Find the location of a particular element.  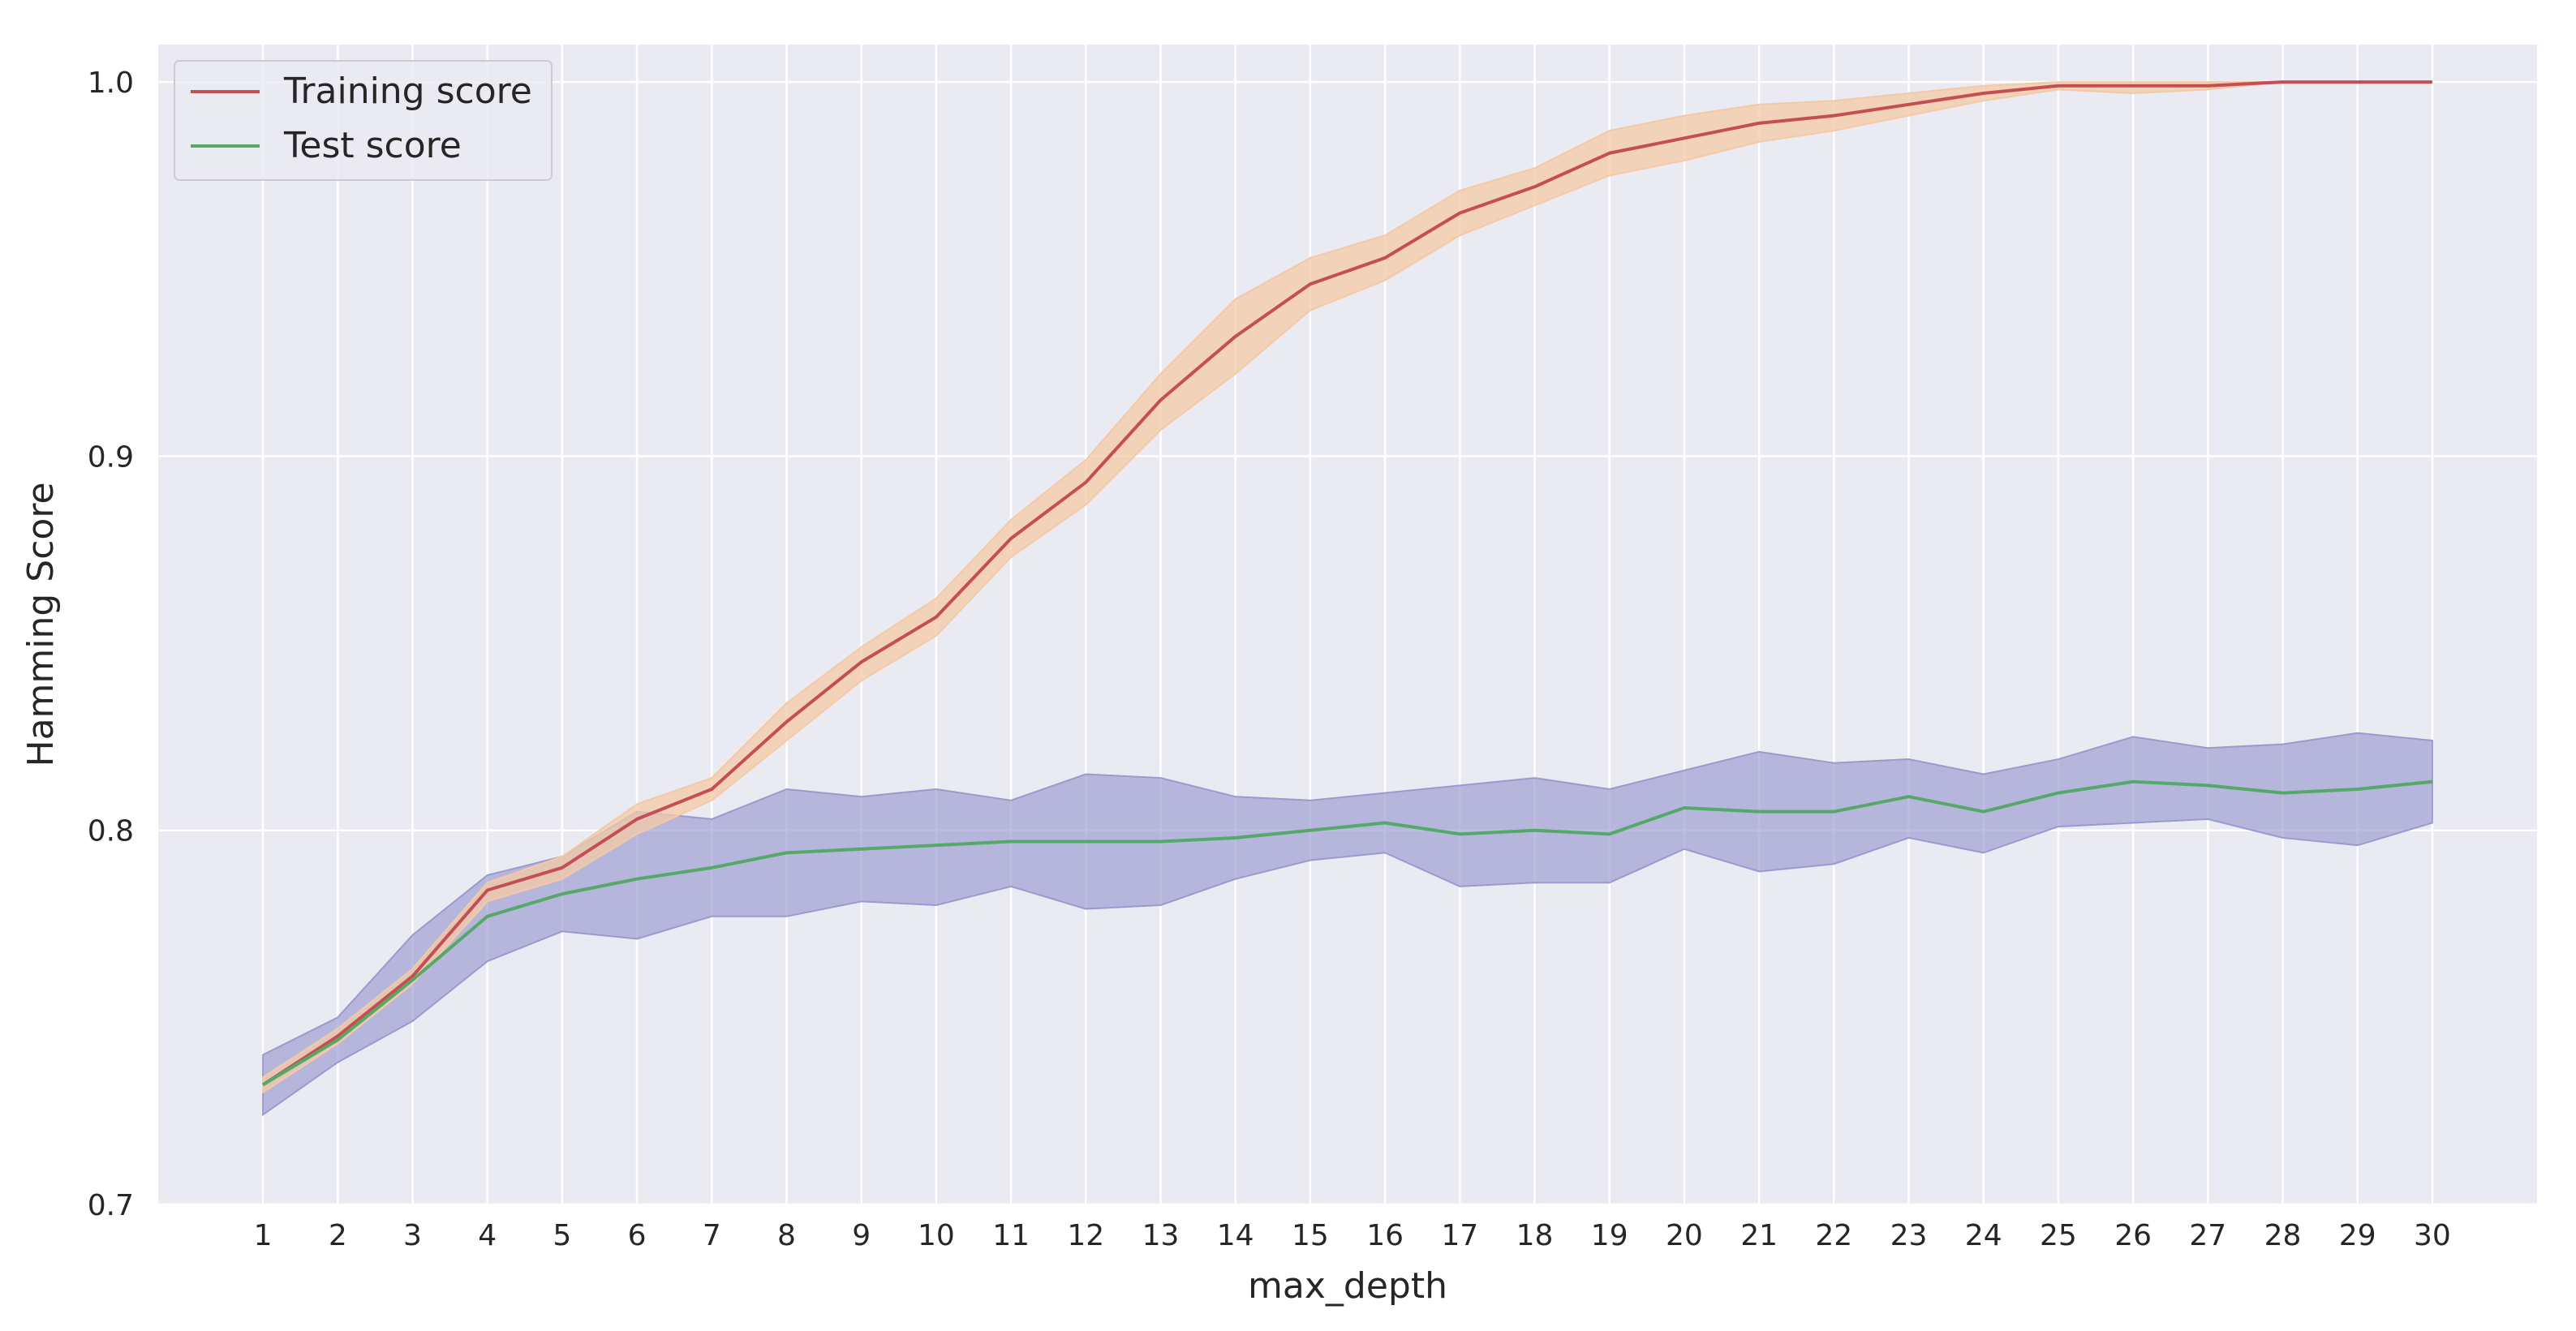

x-tick-label: 22 is located at coordinates (1833, 1235).